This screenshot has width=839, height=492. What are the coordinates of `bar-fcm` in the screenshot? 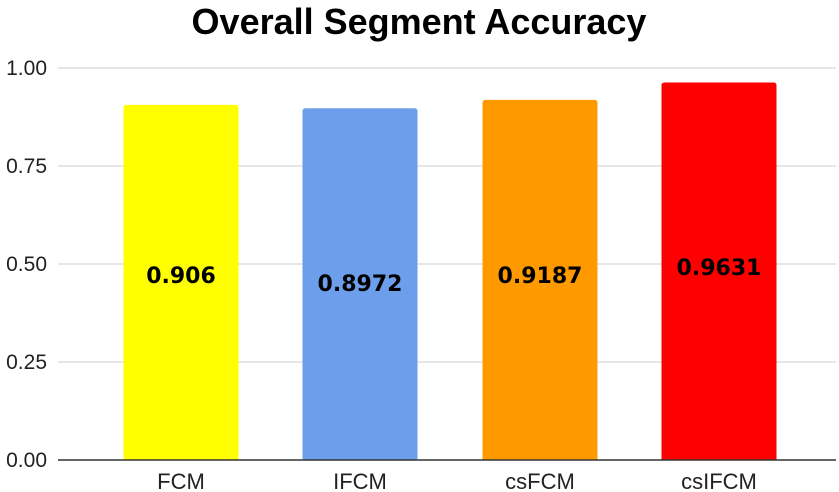 It's located at (181, 282).